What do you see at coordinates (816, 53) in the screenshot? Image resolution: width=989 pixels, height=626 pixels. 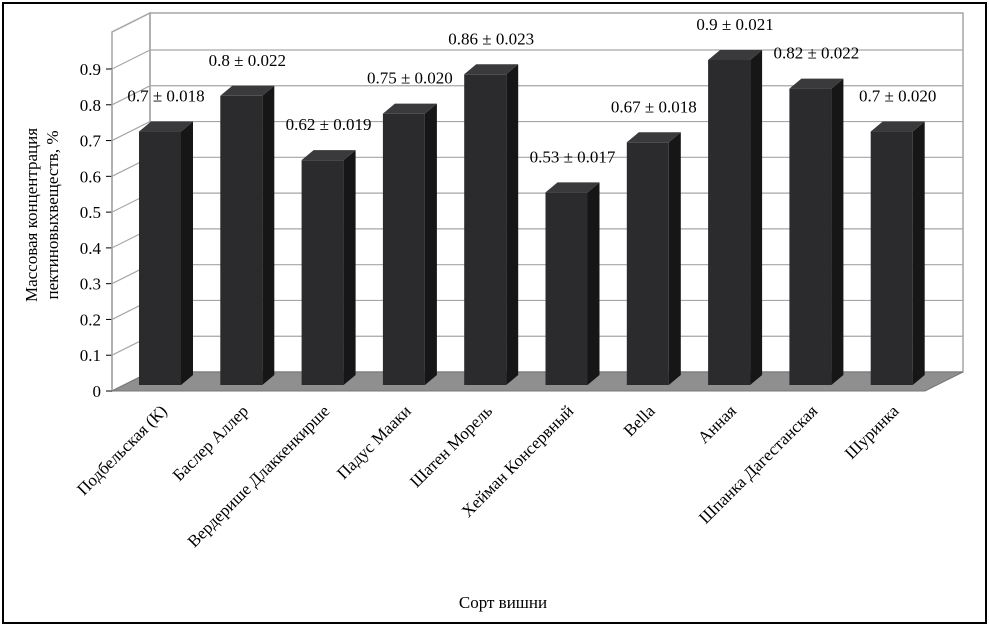 I see `data-label: 0.82 ± 0.022` at bounding box center [816, 53].